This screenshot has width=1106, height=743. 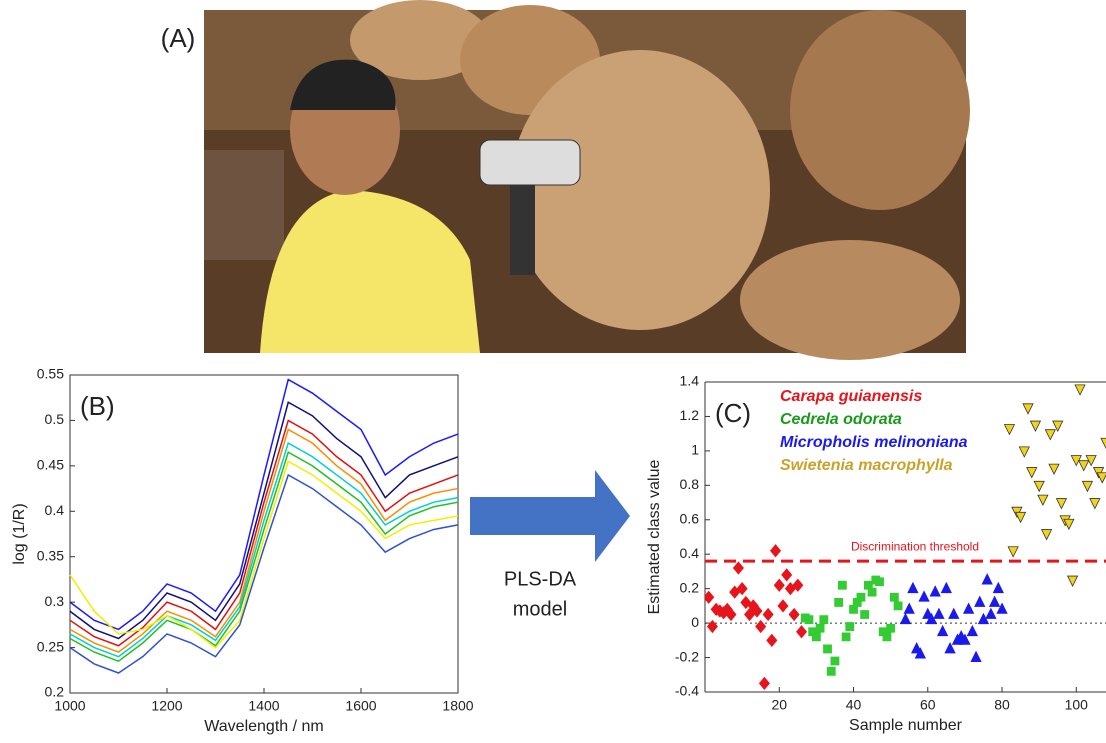 What do you see at coordinates (343, 84) in the screenshot?
I see `photo-hair` at bounding box center [343, 84].